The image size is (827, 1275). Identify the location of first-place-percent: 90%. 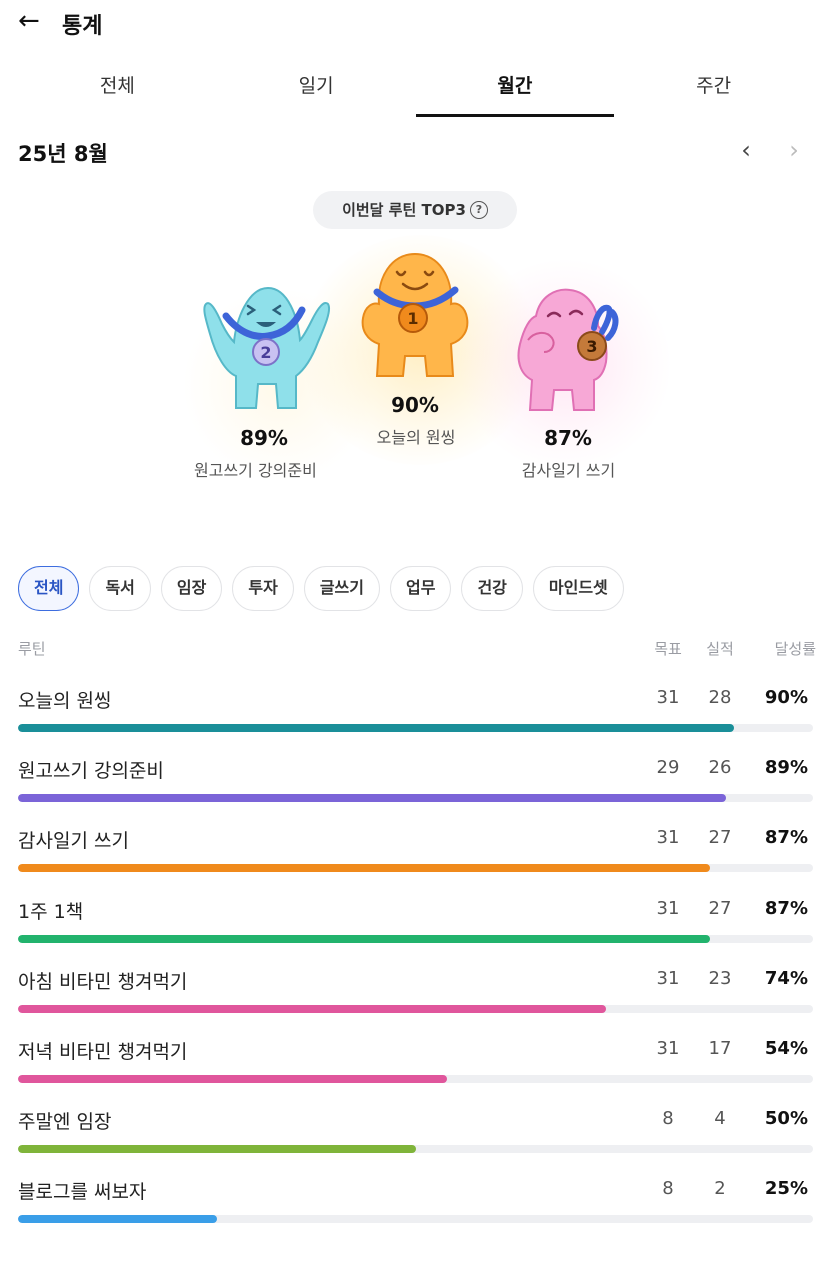
(415, 405).